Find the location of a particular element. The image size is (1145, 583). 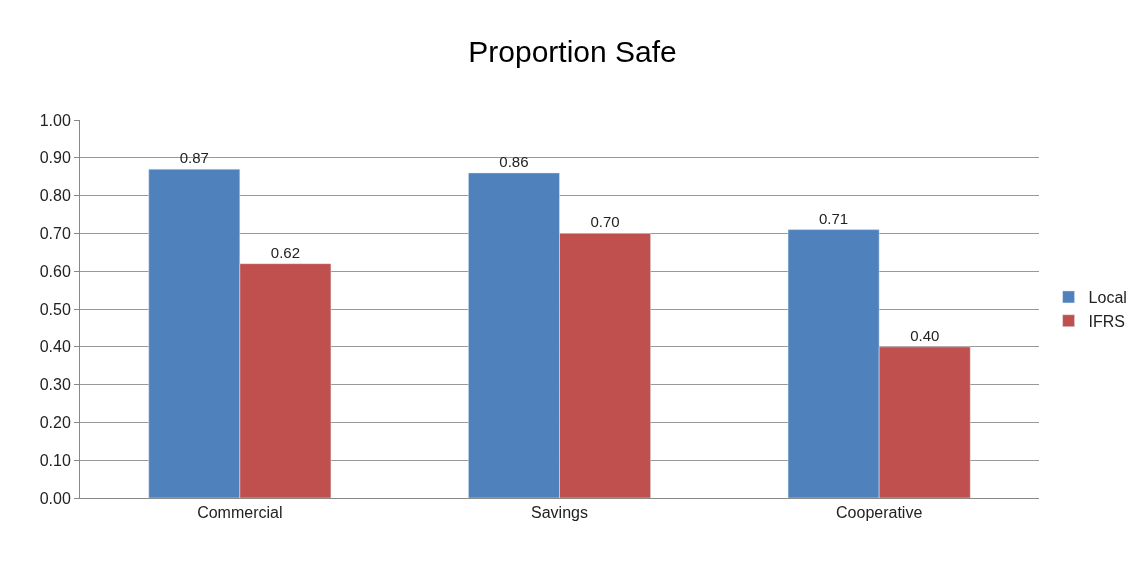

y-tick-label: 0.60 is located at coordinates (55, 271).